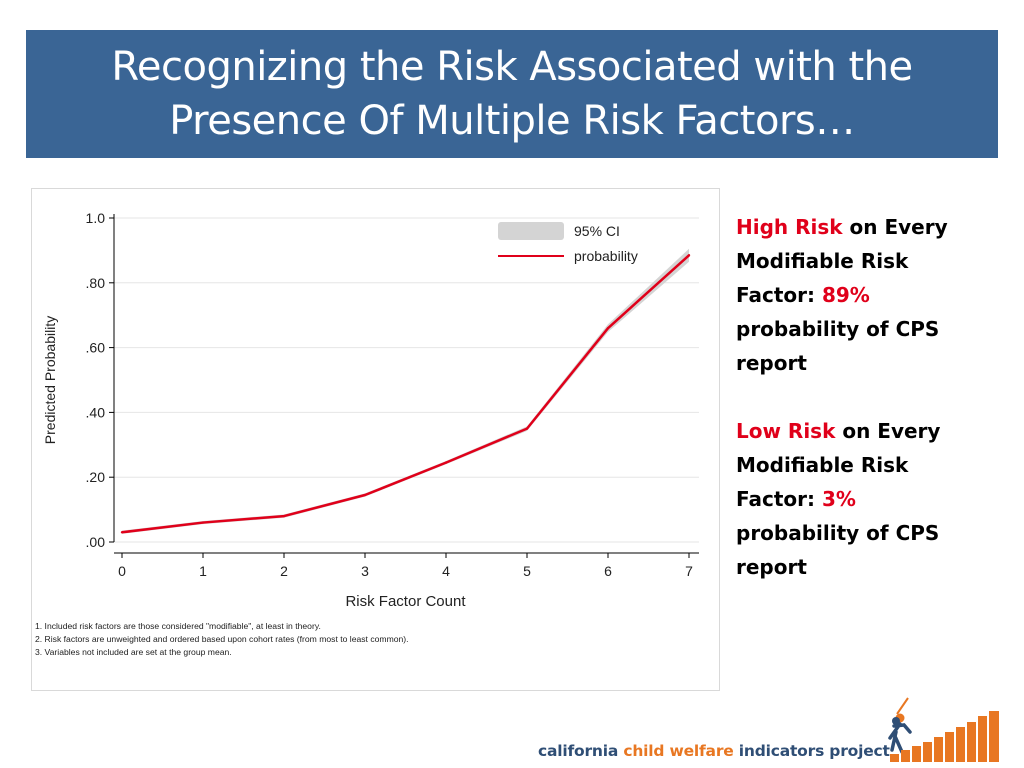  What do you see at coordinates (838, 346) in the screenshot?
I see `high-risk-tail: probability of CPS report` at bounding box center [838, 346].